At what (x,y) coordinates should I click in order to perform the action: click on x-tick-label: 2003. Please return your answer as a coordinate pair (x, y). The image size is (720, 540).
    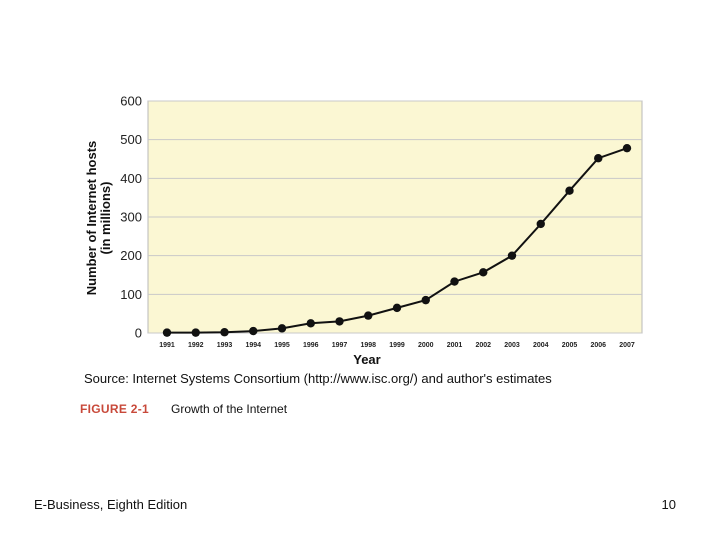
    Looking at the image, I should click on (512, 345).